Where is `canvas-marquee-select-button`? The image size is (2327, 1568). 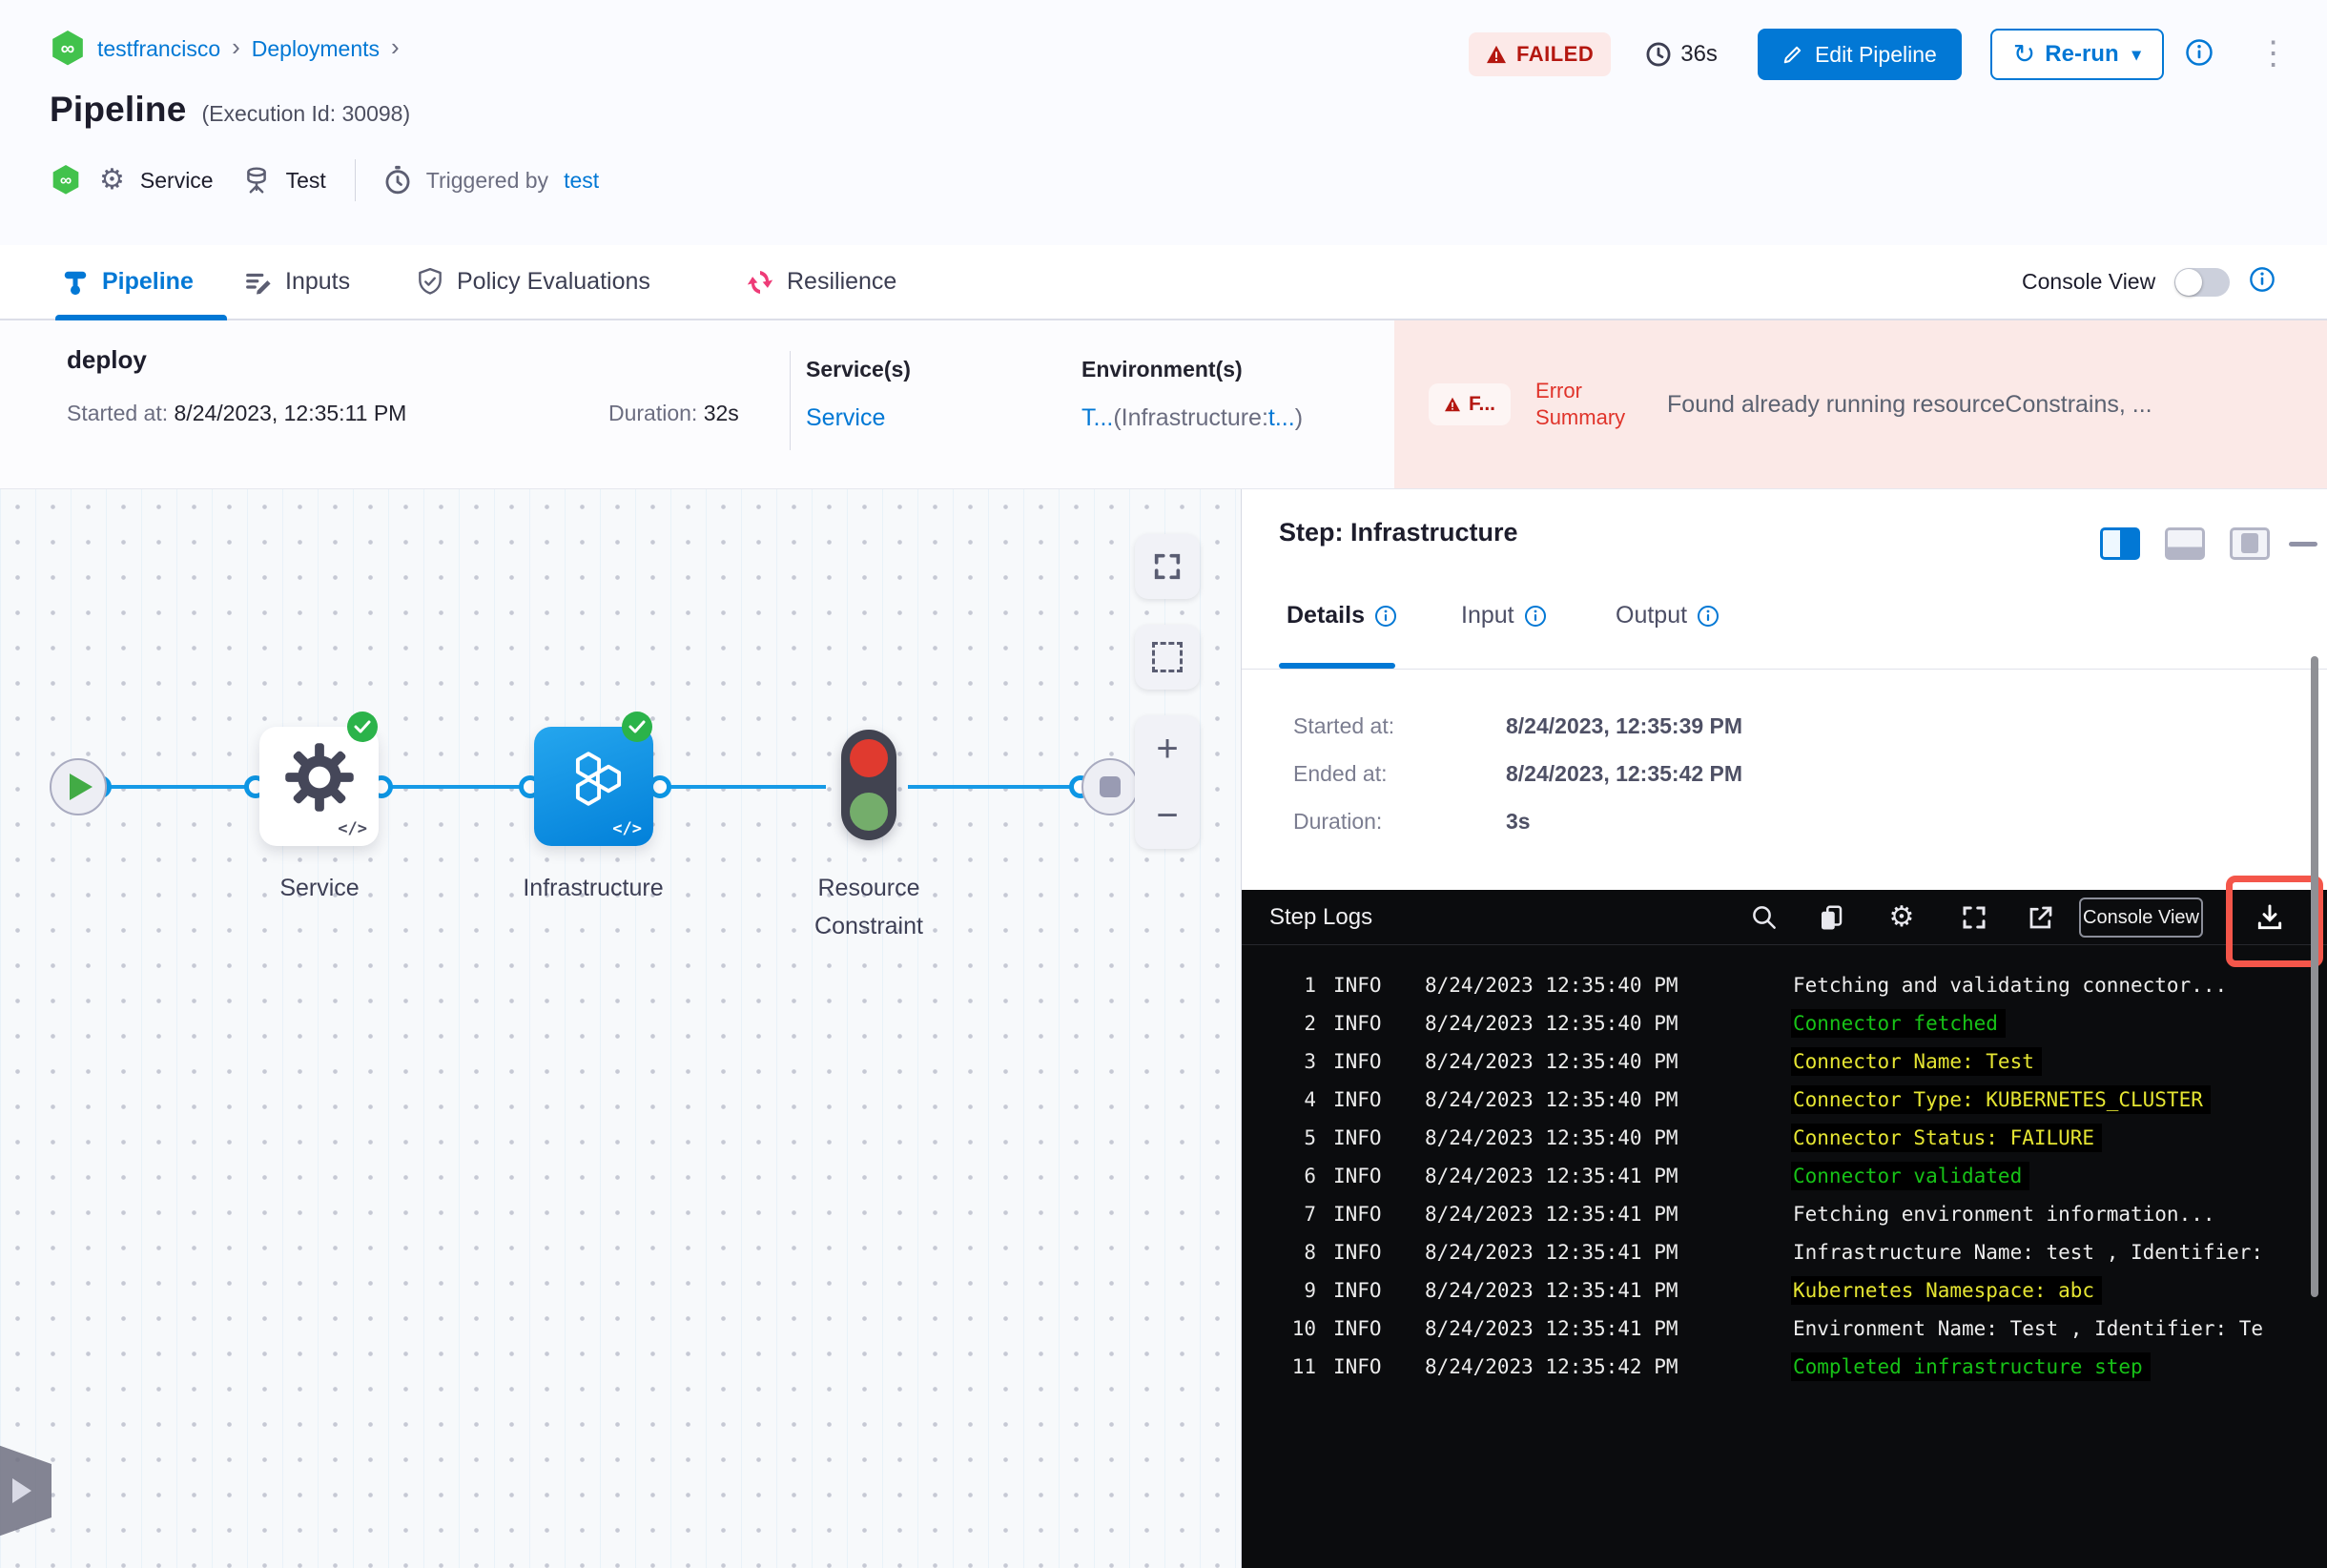 canvas-marquee-select-button is located at coordinates (1167, 657).